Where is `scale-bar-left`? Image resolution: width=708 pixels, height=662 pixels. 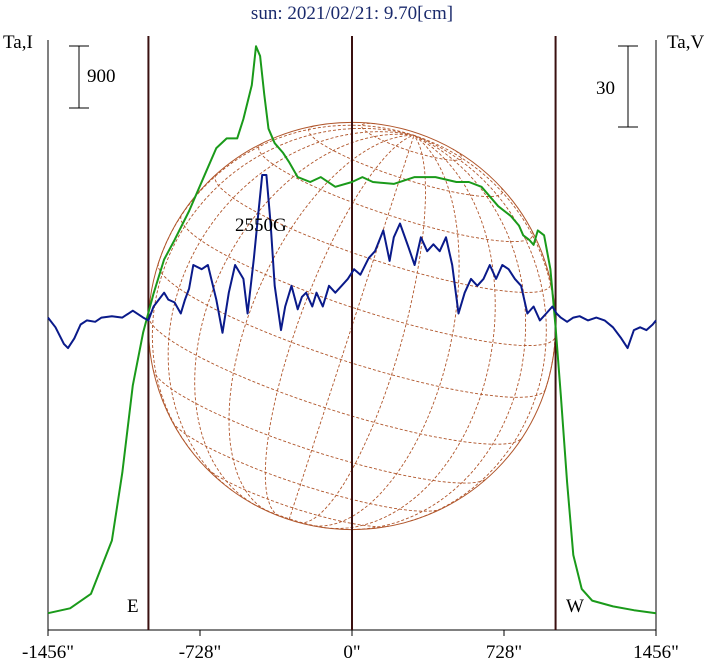
scale-bar-left is located at coordinates (79, 77).